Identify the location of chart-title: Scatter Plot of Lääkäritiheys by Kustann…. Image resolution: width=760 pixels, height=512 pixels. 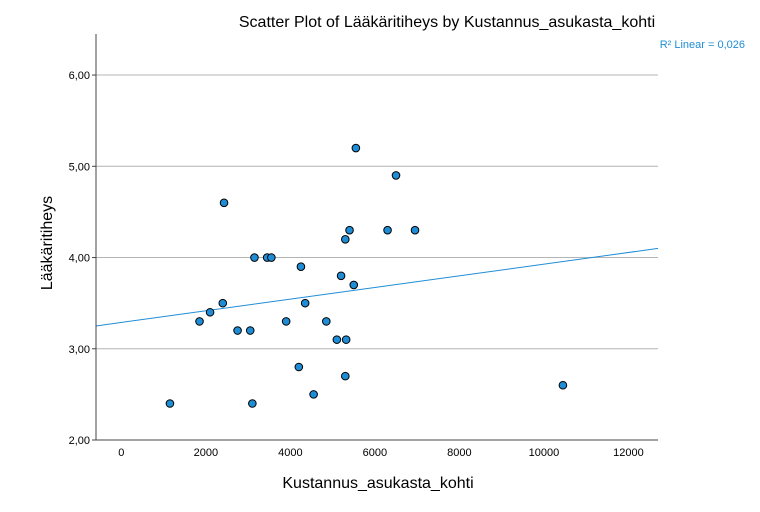
(447, 22).